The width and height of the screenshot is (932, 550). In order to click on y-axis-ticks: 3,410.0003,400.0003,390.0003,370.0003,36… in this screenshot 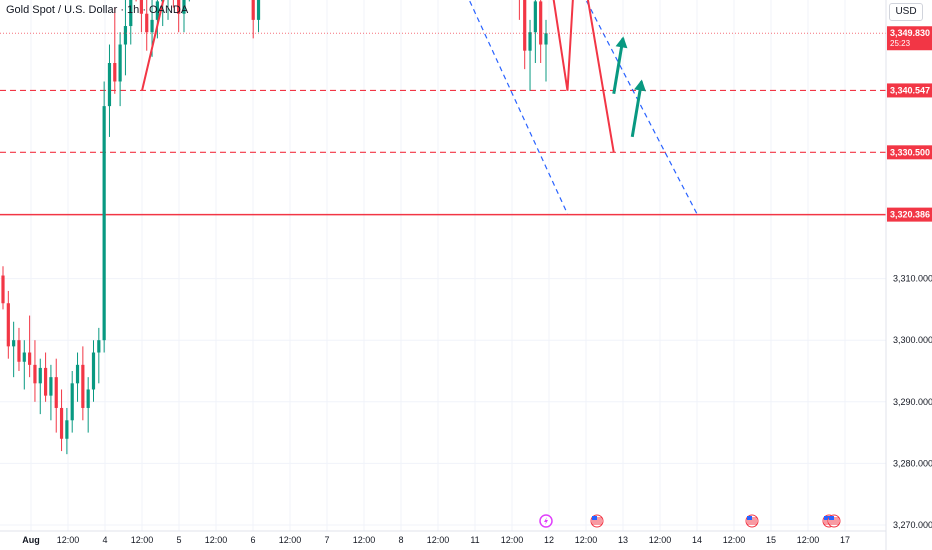, I will do `click(912, 402)`.